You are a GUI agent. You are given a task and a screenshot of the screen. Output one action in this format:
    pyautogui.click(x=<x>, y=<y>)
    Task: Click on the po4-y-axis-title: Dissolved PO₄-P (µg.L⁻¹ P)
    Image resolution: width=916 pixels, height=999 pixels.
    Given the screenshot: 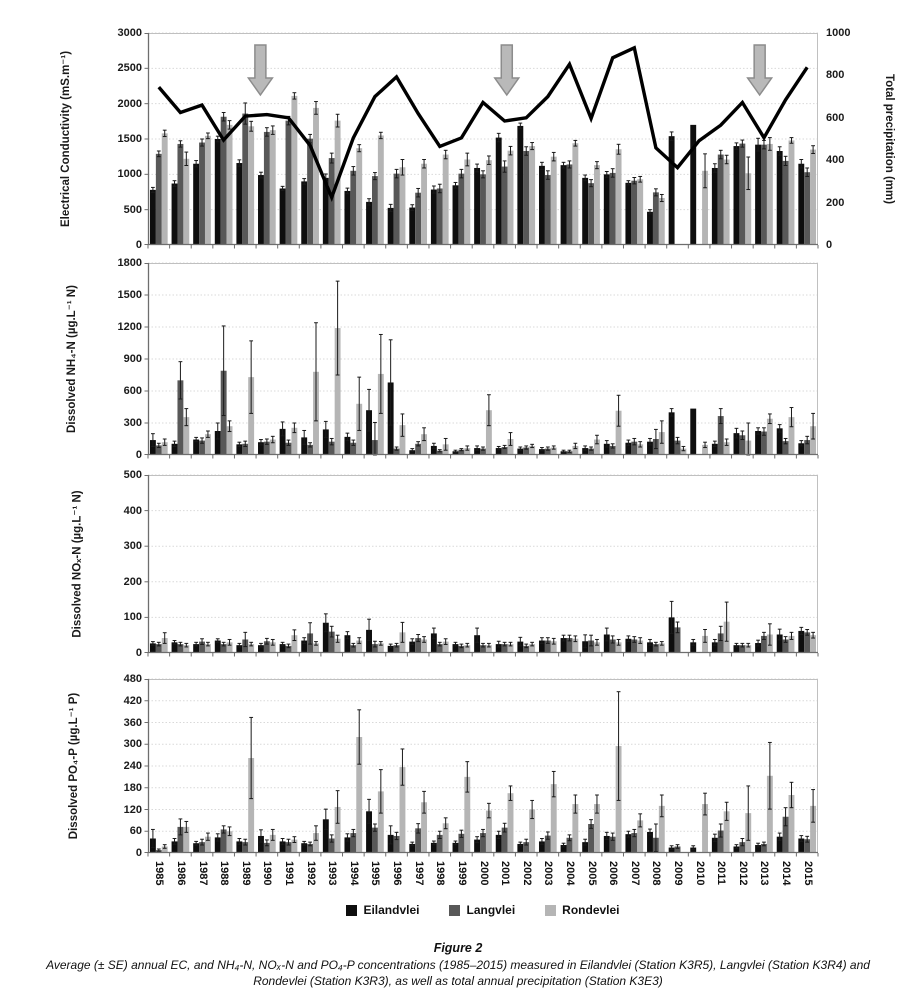 What is the action you would take?
    pyautogui.click(x=74, y=766)
    